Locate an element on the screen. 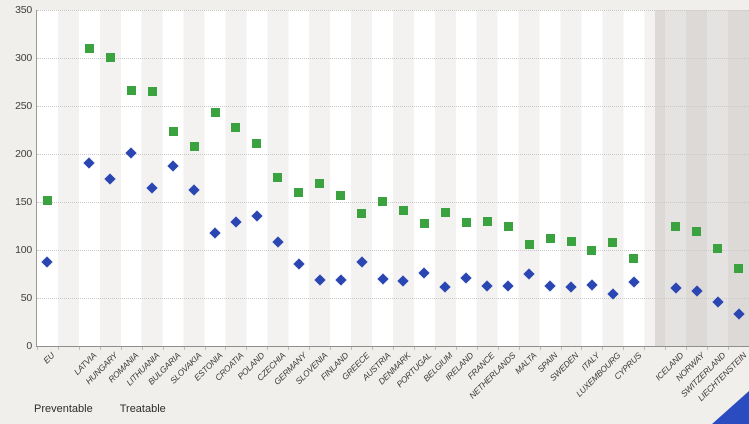  y-tick-label: 350 is located at coordinates (23, 10).